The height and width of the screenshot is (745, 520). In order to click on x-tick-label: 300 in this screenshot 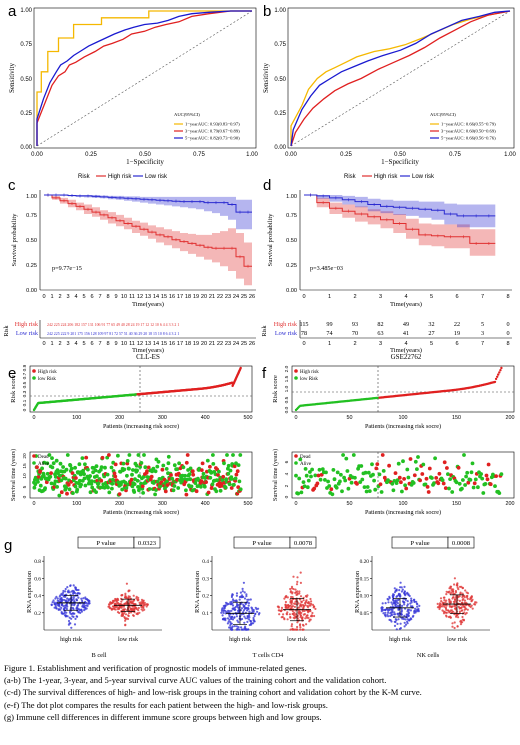, I will do `click(162, 418)`.